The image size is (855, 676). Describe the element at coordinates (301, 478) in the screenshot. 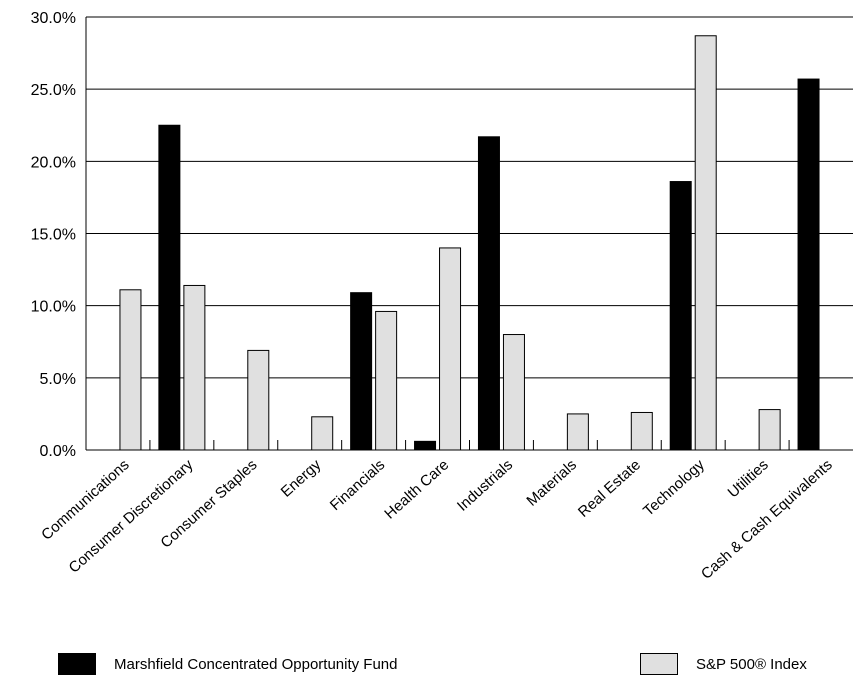

I see `x-category-label: Energy` at that location.